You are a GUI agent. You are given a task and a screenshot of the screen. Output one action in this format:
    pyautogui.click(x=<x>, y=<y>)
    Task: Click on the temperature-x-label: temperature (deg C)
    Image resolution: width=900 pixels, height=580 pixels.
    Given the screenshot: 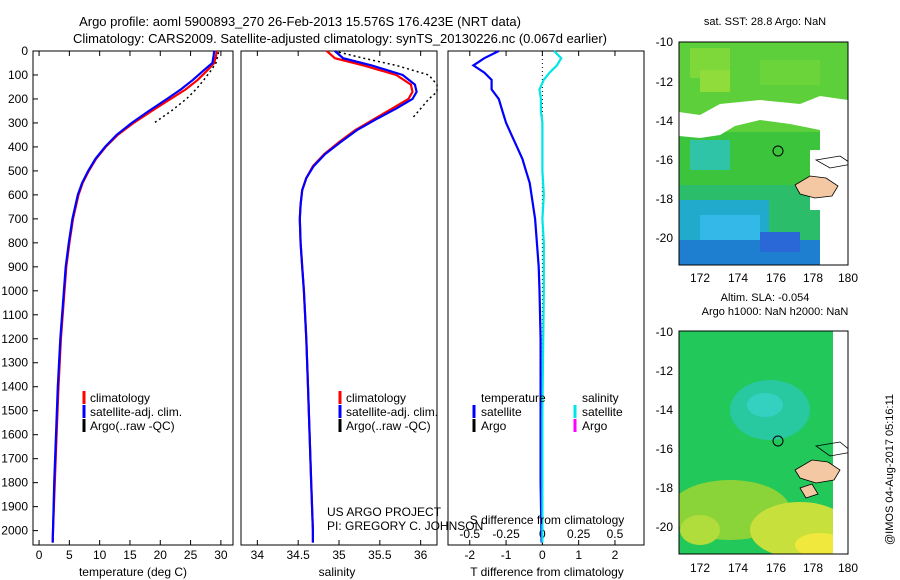 What is the action you would take?
    pyautogui.click(x=133, y=572)
    